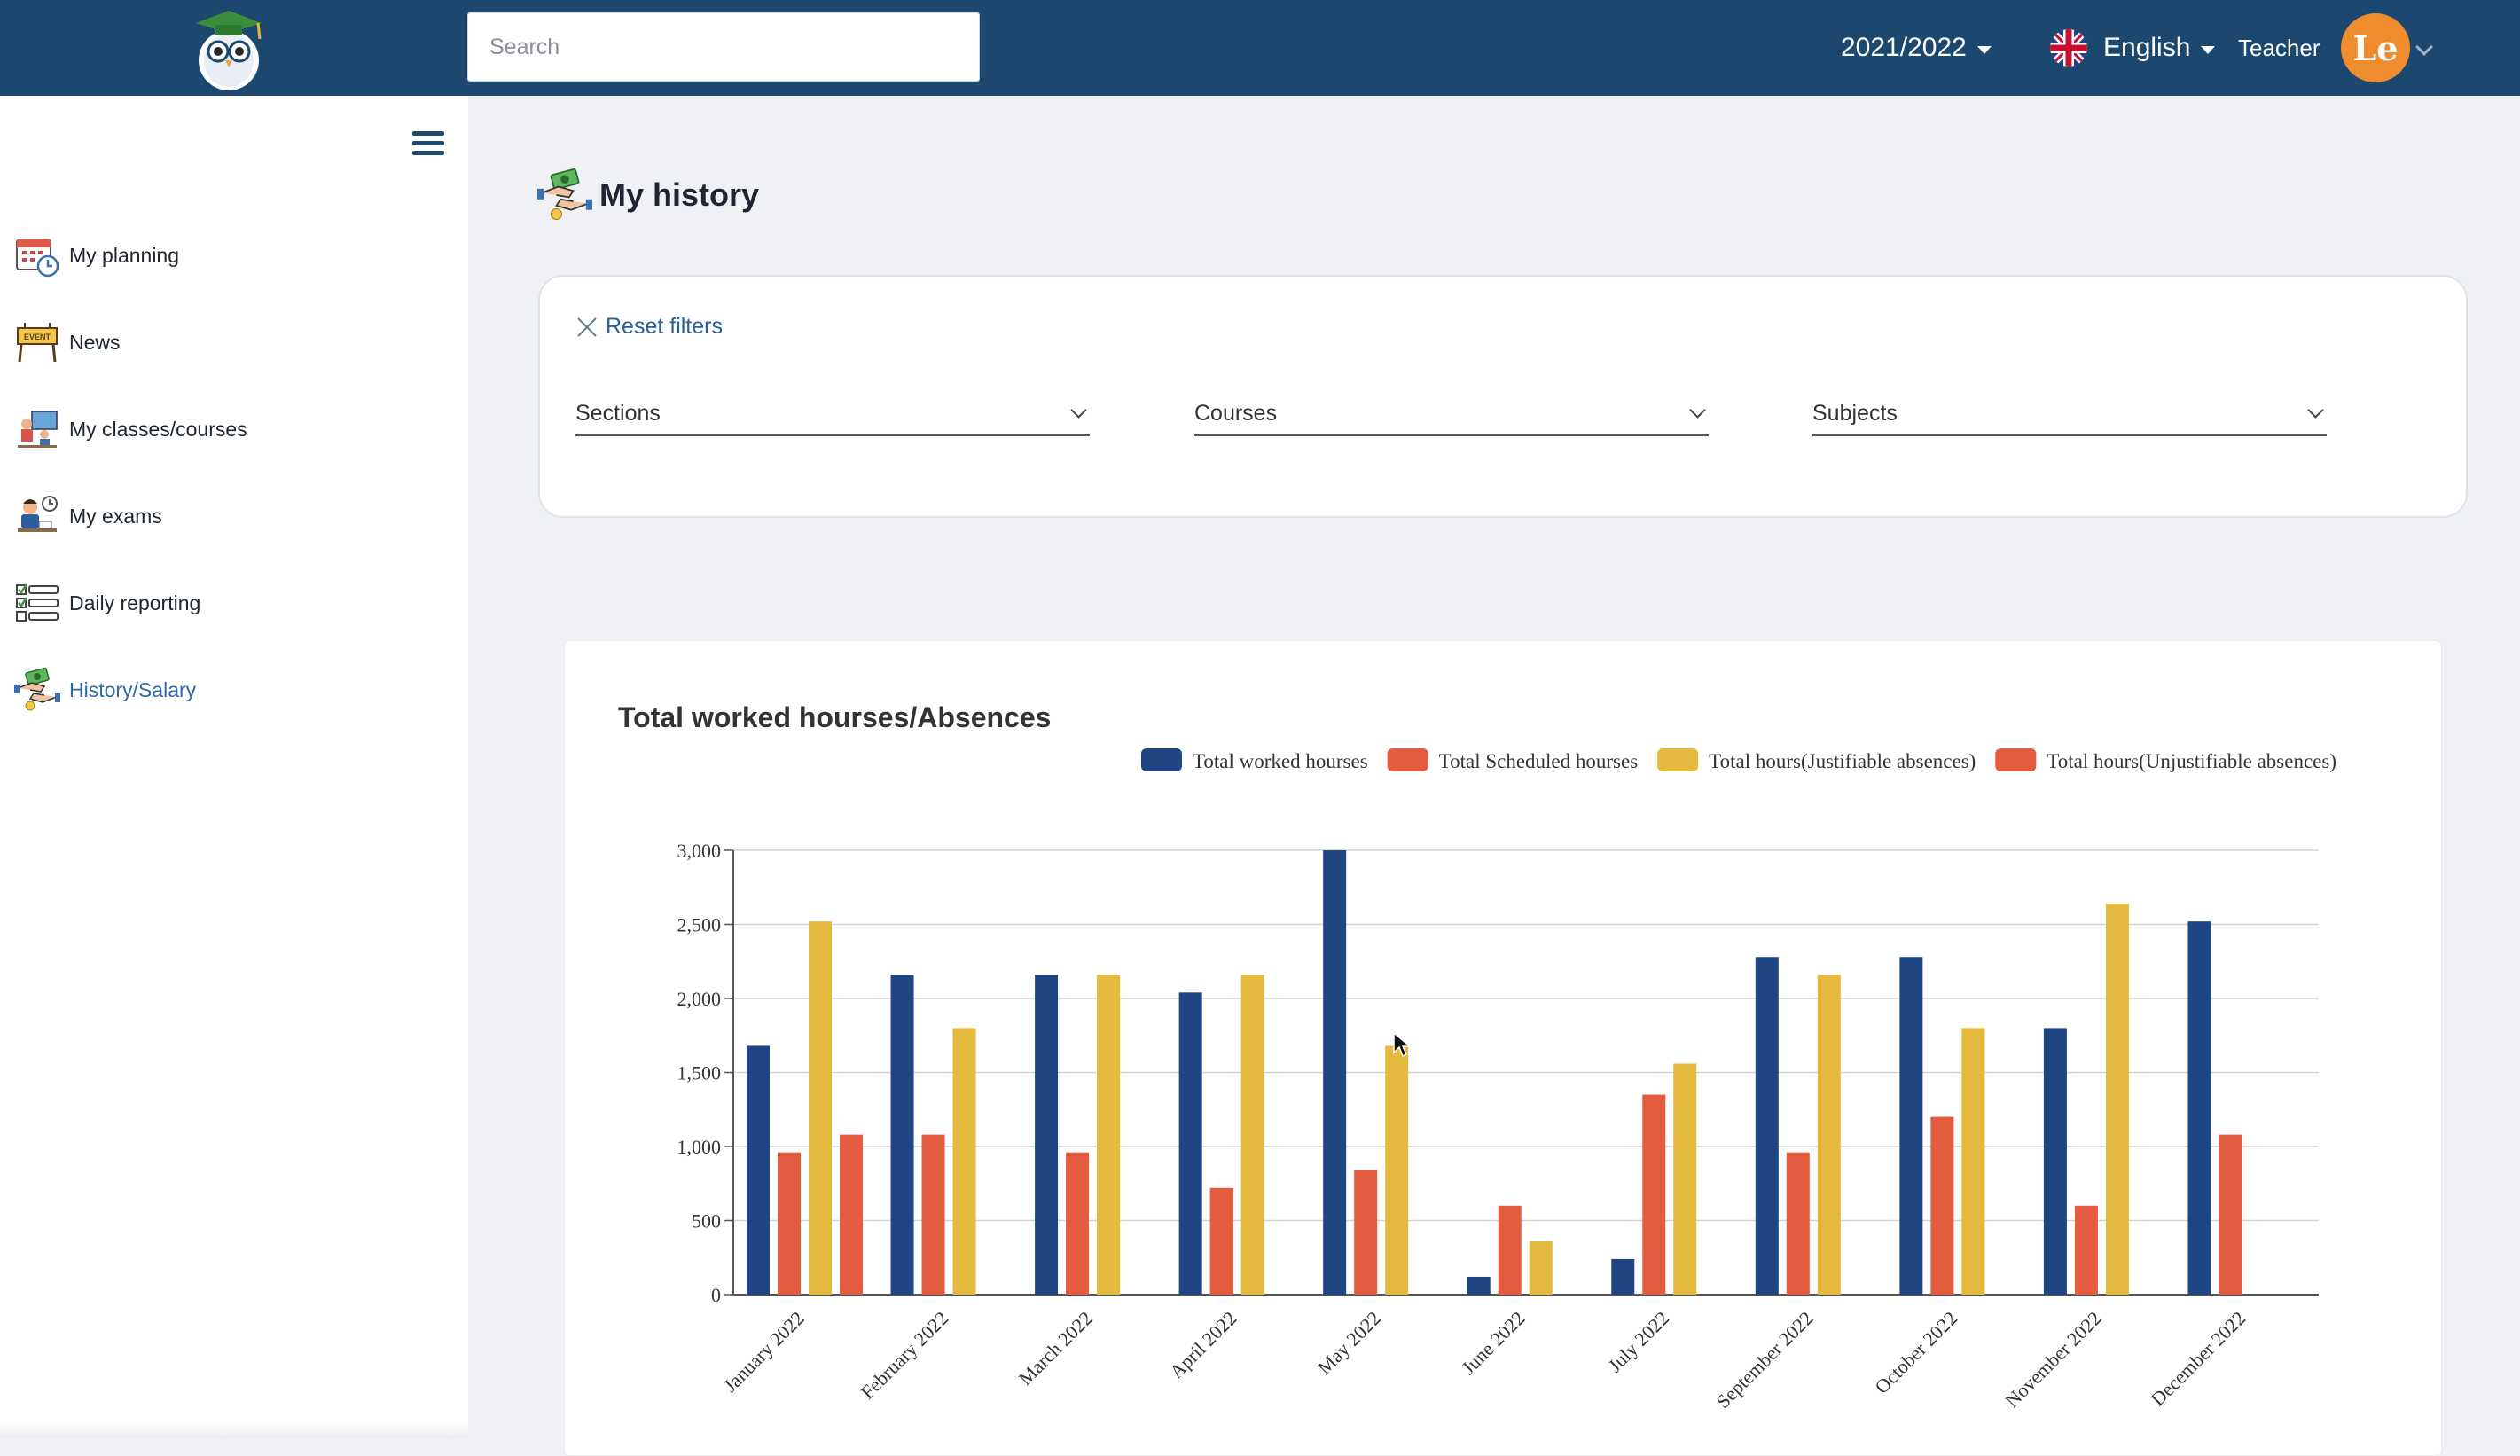 This screenshot has height=1456, width=2520. I want to click on y-tick-label: 0, so click(716, 1295).